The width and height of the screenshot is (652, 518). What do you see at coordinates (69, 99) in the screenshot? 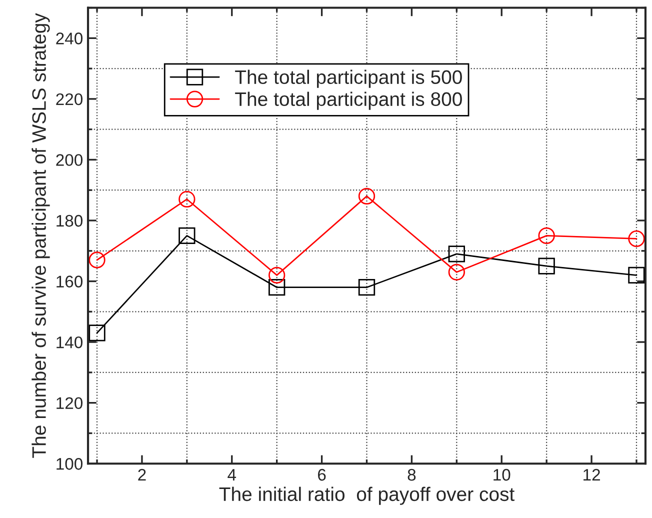
I see `y-tick-label: 220` at bounding box center [69, 99].